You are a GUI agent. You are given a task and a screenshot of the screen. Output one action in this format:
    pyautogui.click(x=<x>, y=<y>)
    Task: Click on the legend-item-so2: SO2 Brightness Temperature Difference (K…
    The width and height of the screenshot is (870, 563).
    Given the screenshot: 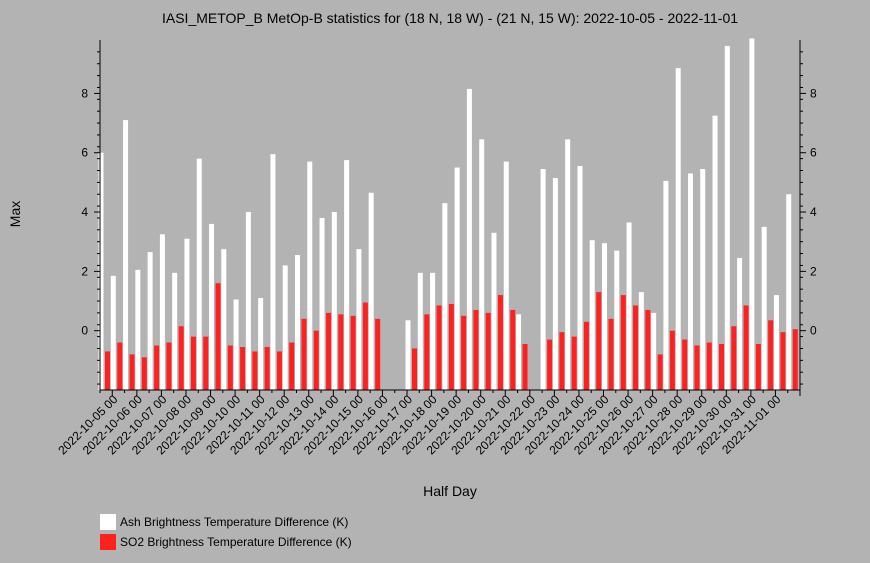 What is the action you would take?
    pyautogui.click(x=226, y=542)
    